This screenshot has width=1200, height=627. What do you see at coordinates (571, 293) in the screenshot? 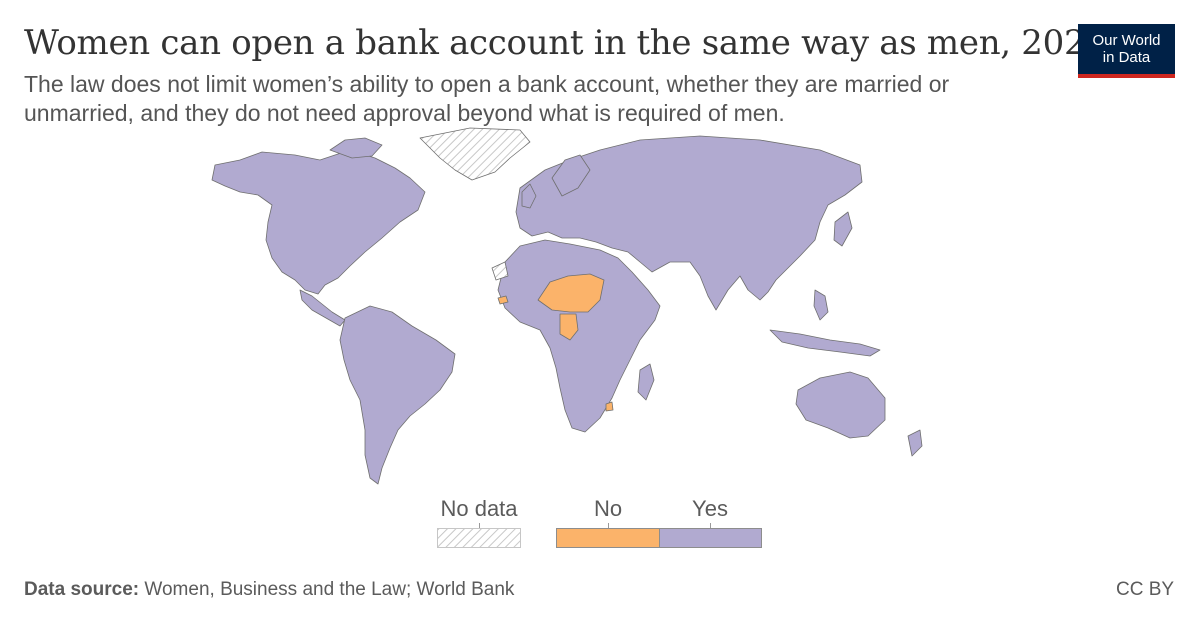
I see `region-niger-chad` at bounding box center [571, 293].